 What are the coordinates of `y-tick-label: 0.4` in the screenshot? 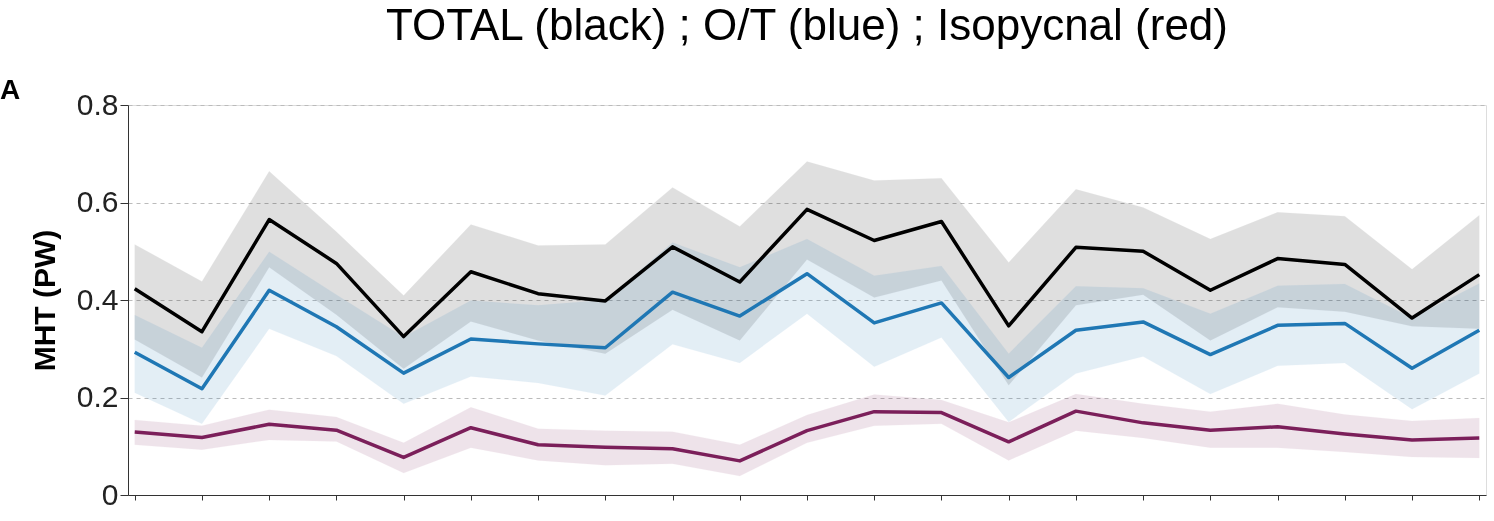 It's located at (97, 299).